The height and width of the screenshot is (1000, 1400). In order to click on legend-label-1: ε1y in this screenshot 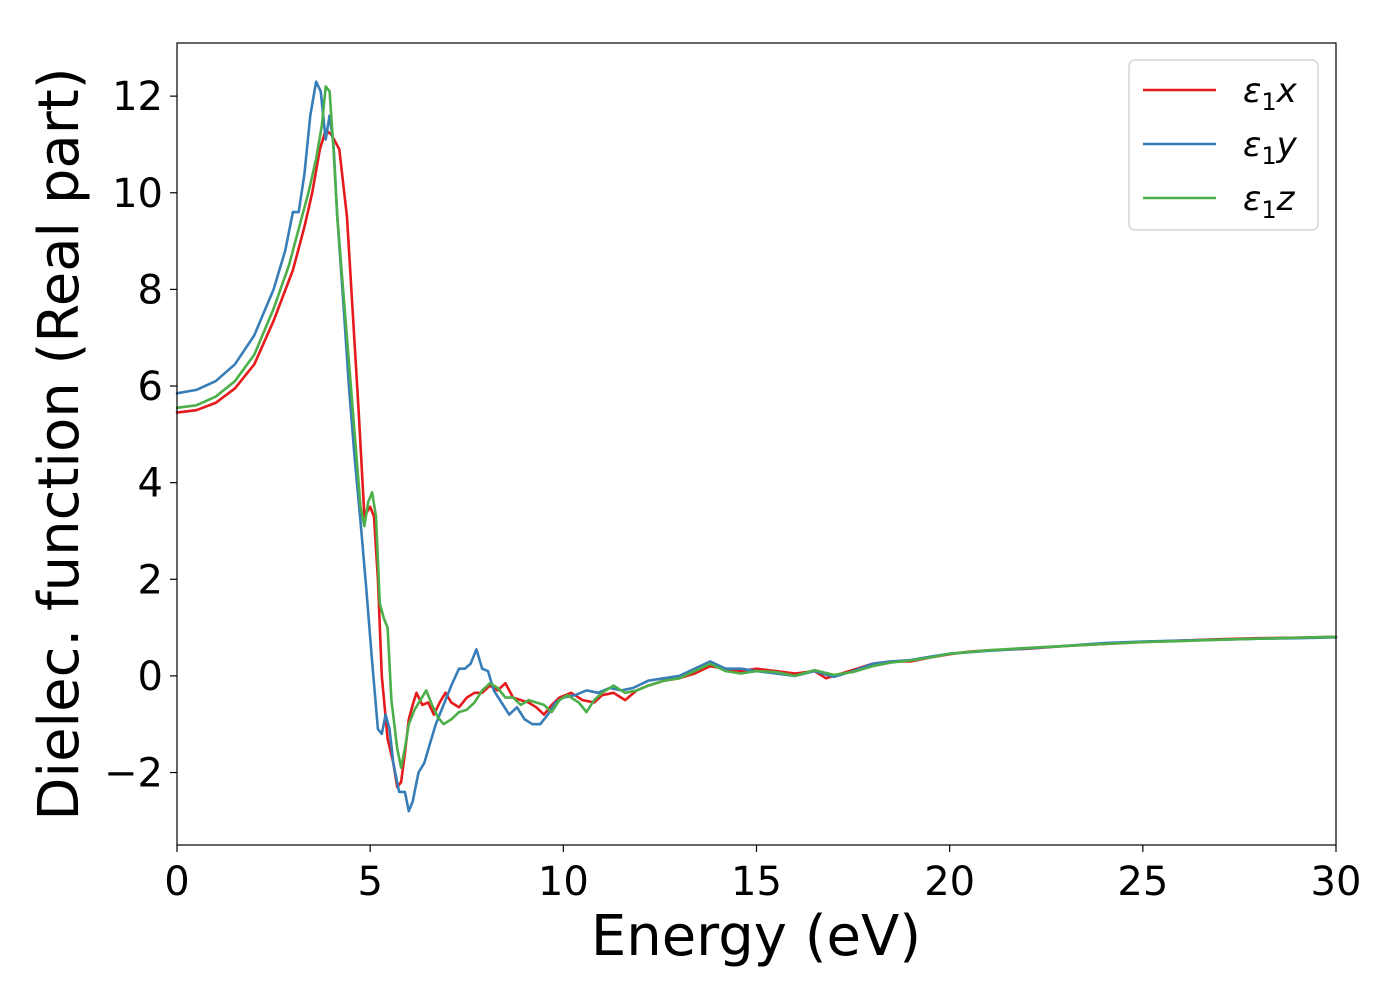, I will do `click(1270, 147)`.